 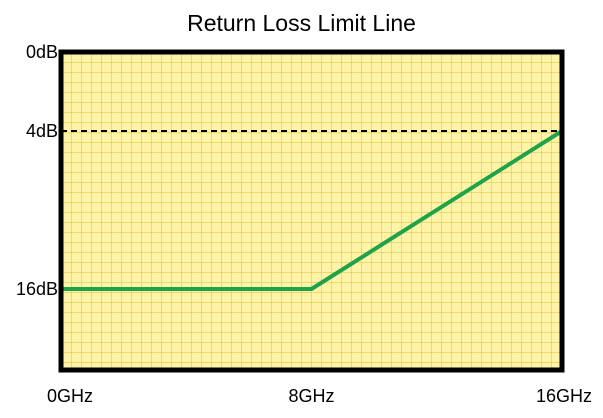 What do you see at coordinates (42, 131) in the screenshot?
I see `y-tick-label: 4dB` at bounding box center [42, 131].